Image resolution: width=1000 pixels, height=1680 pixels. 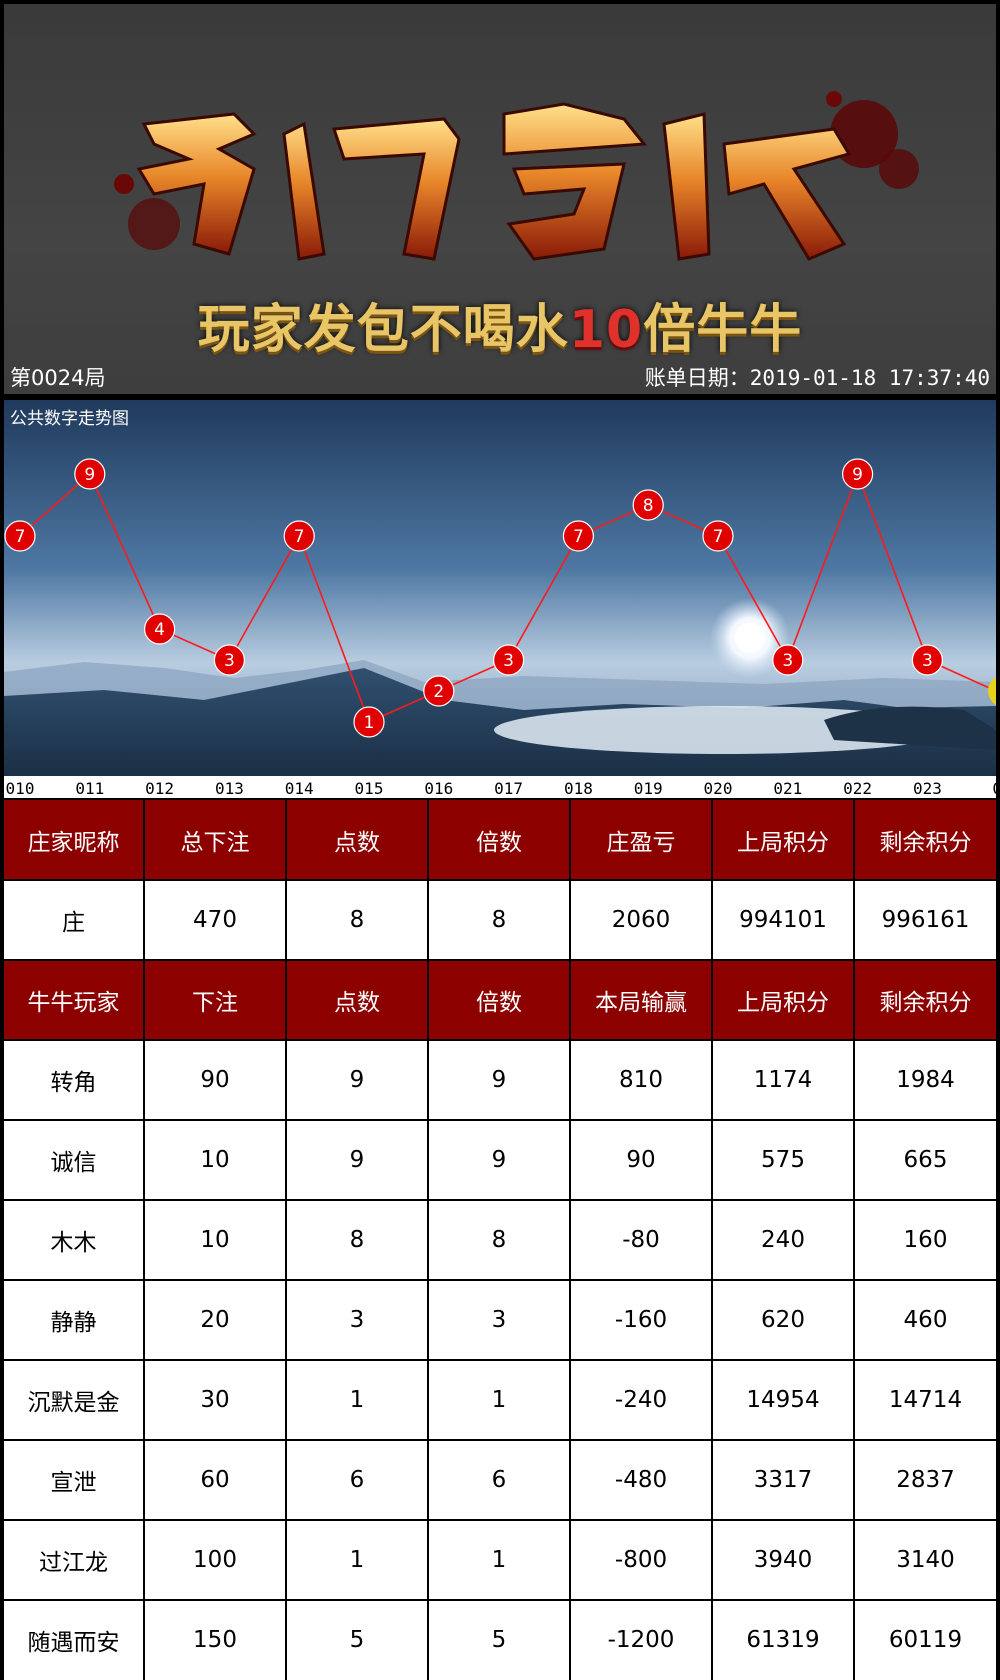 I want to click on table-cell: 木木, so click(x=74, y=1240).